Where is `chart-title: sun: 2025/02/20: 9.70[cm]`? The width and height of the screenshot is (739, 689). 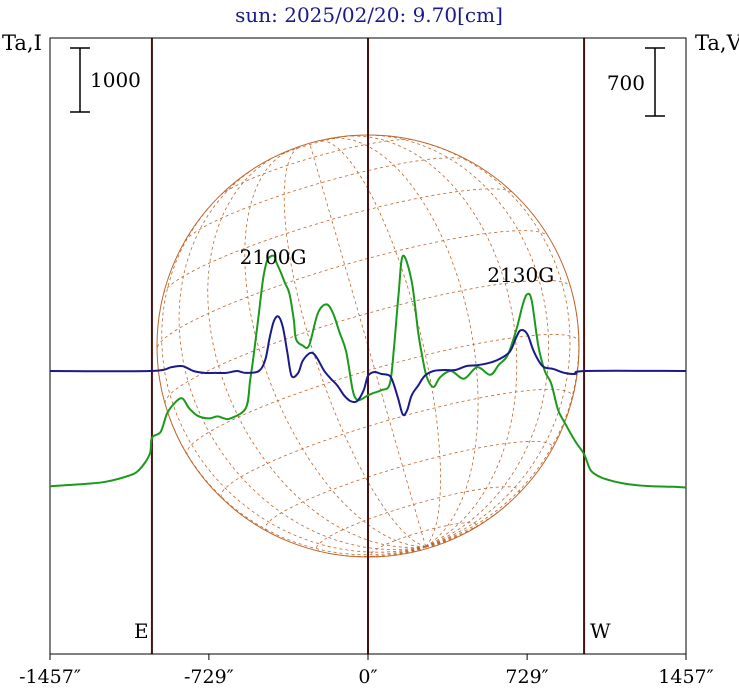
chart-title: sun: 2025/02/20: 9.70[cm] is located at coordinates (369, 15).